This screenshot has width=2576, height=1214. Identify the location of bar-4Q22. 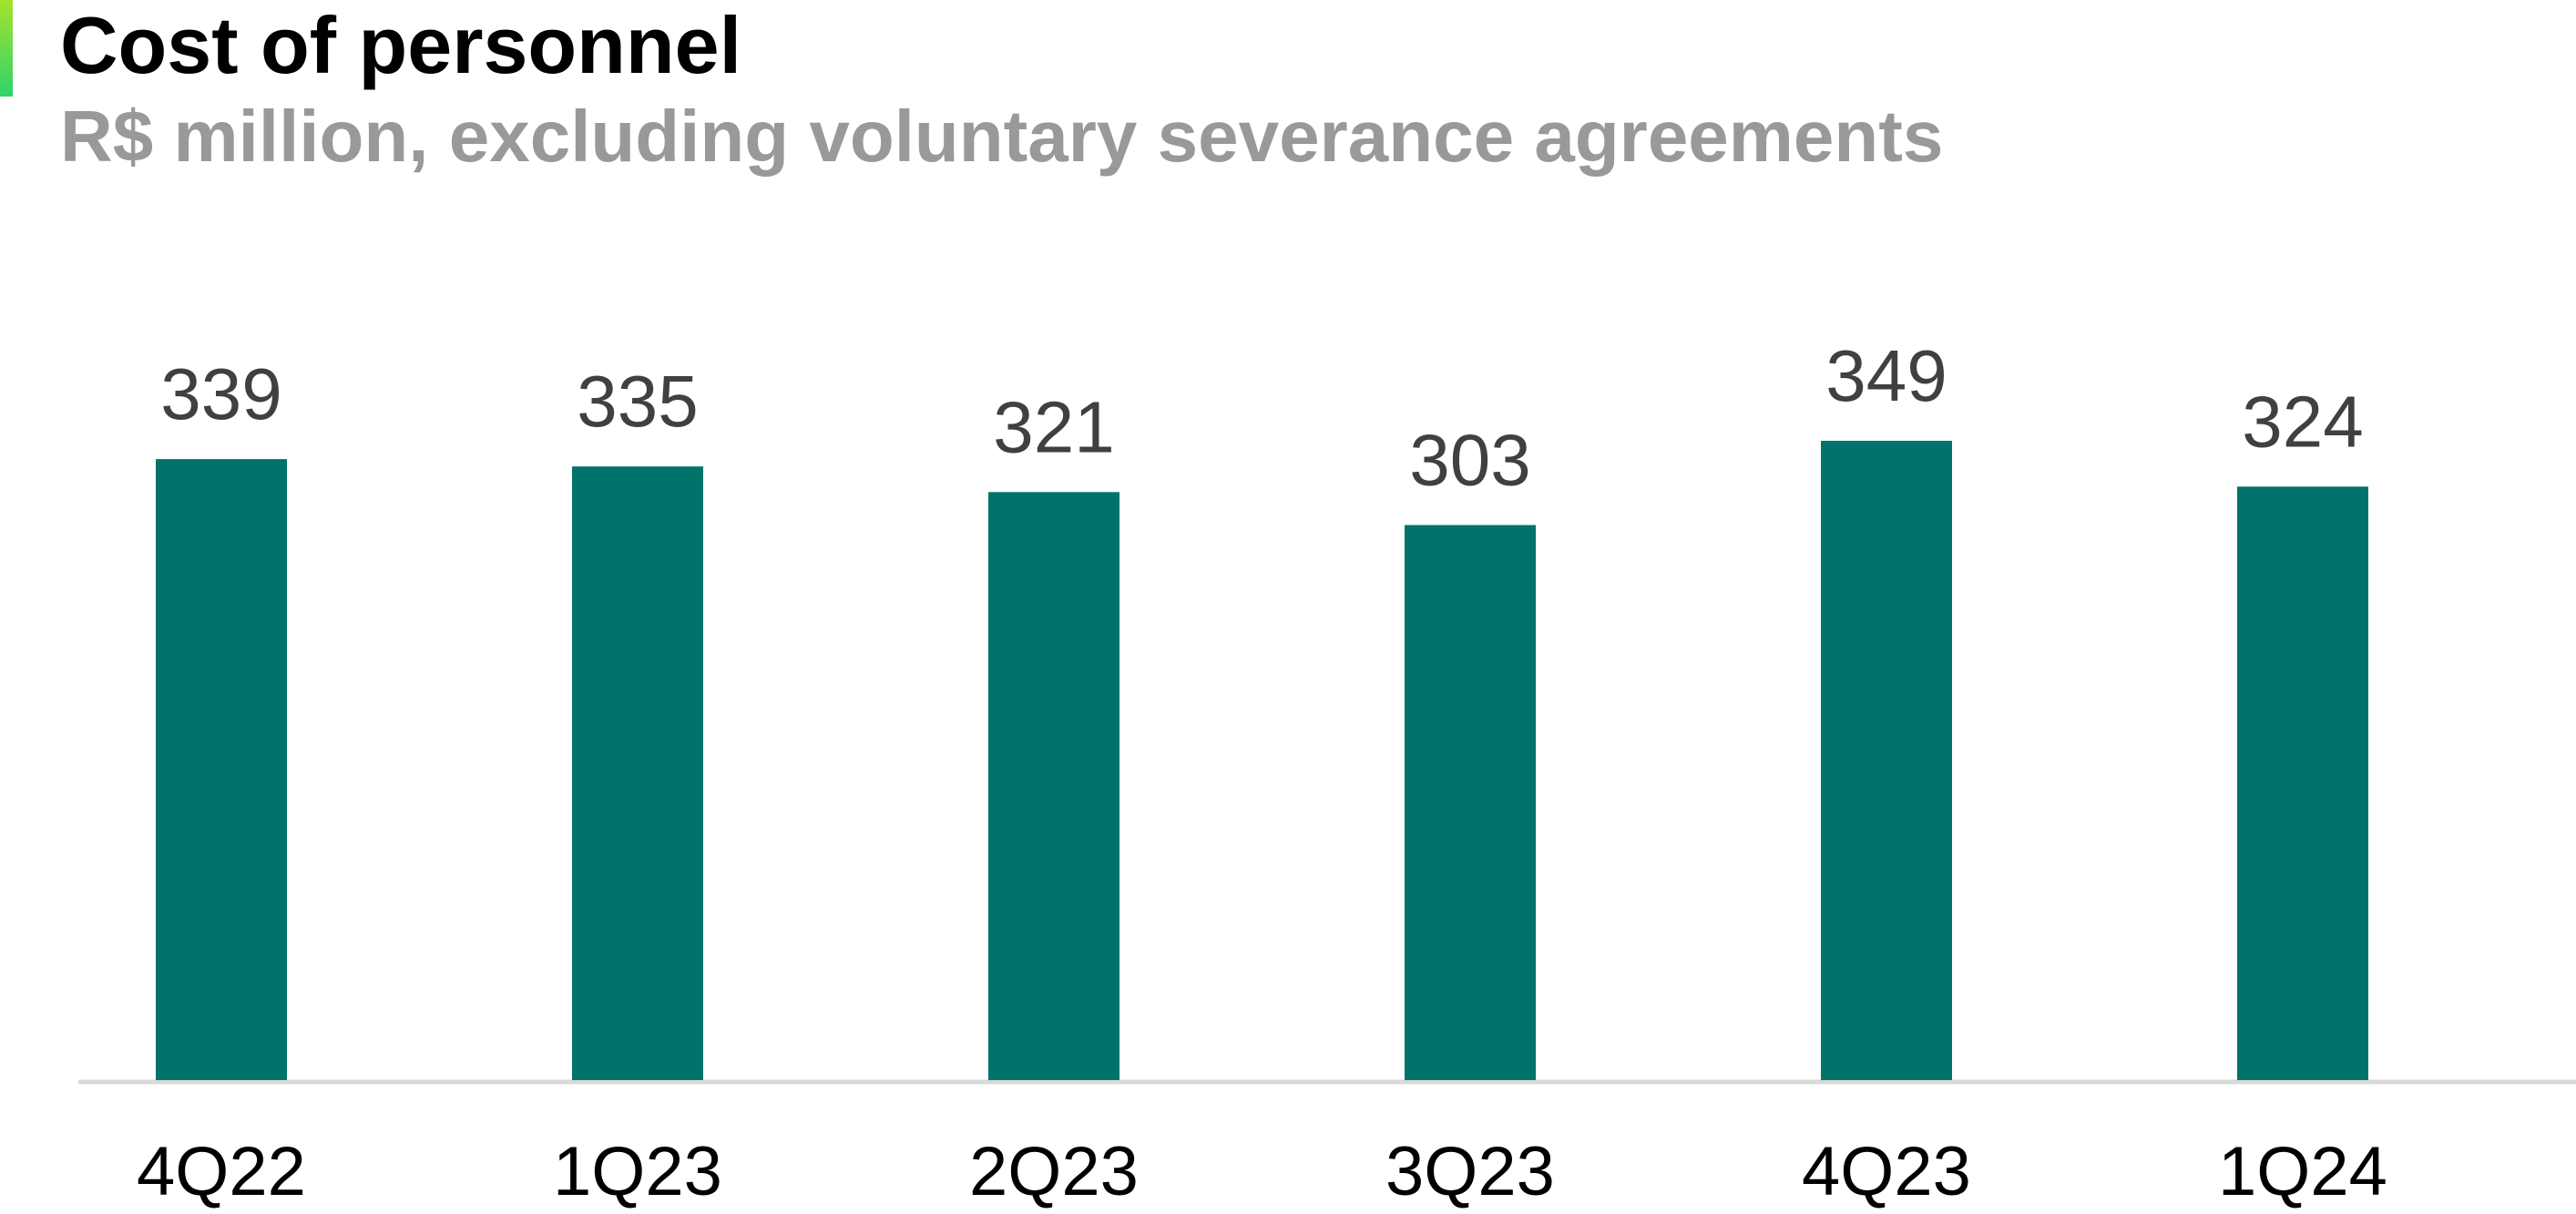
(221, 769).